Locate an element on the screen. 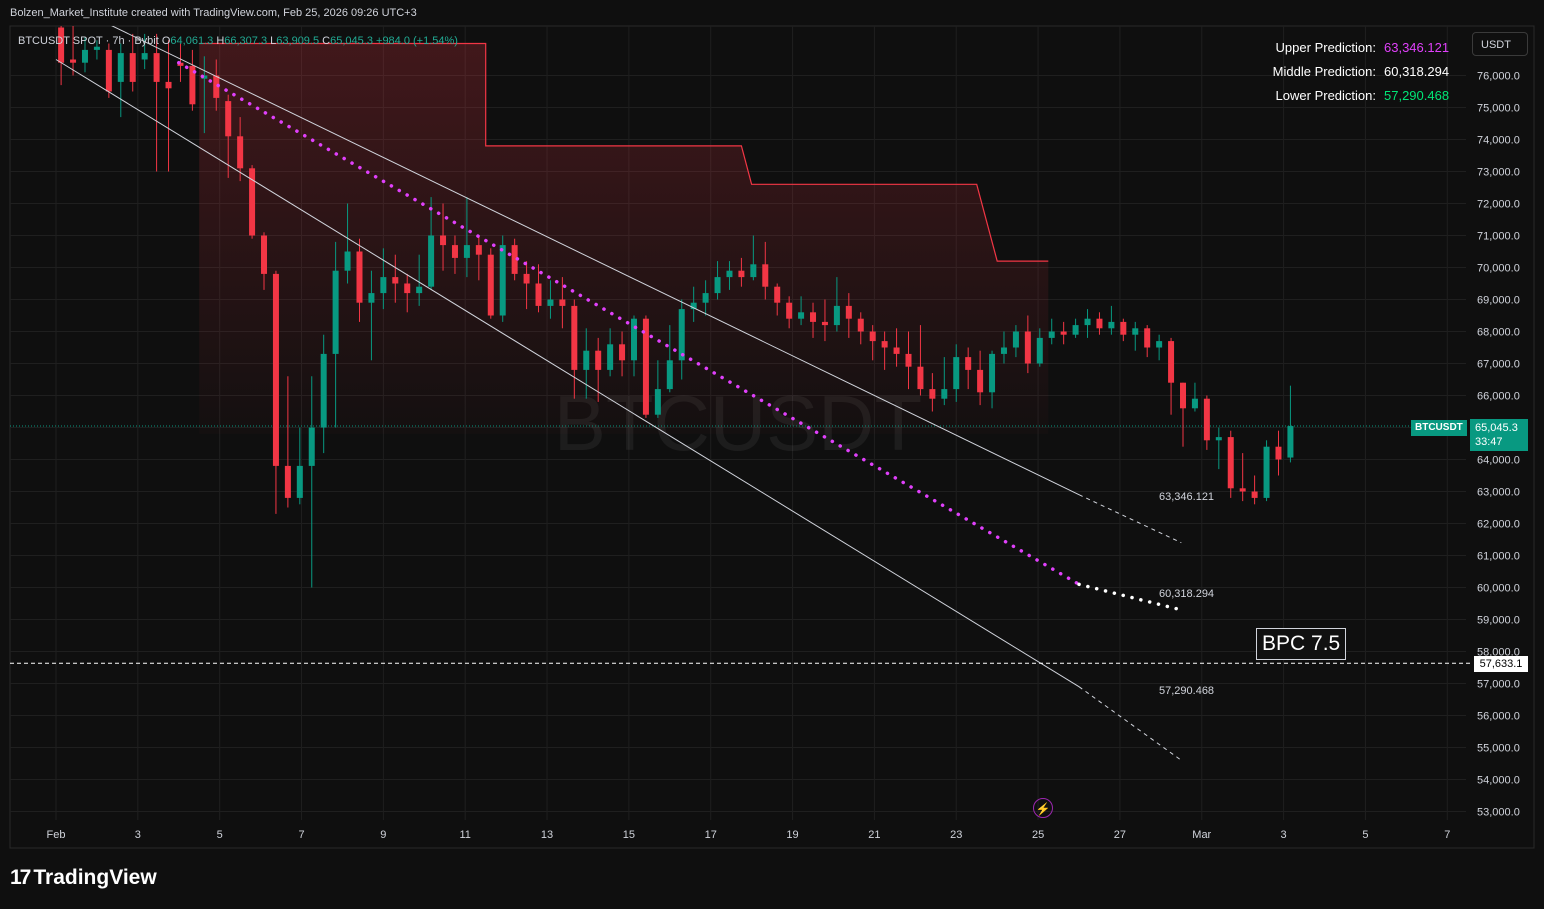  y-tick-label: 61,000.0 is located at coordinates (1498, 557).